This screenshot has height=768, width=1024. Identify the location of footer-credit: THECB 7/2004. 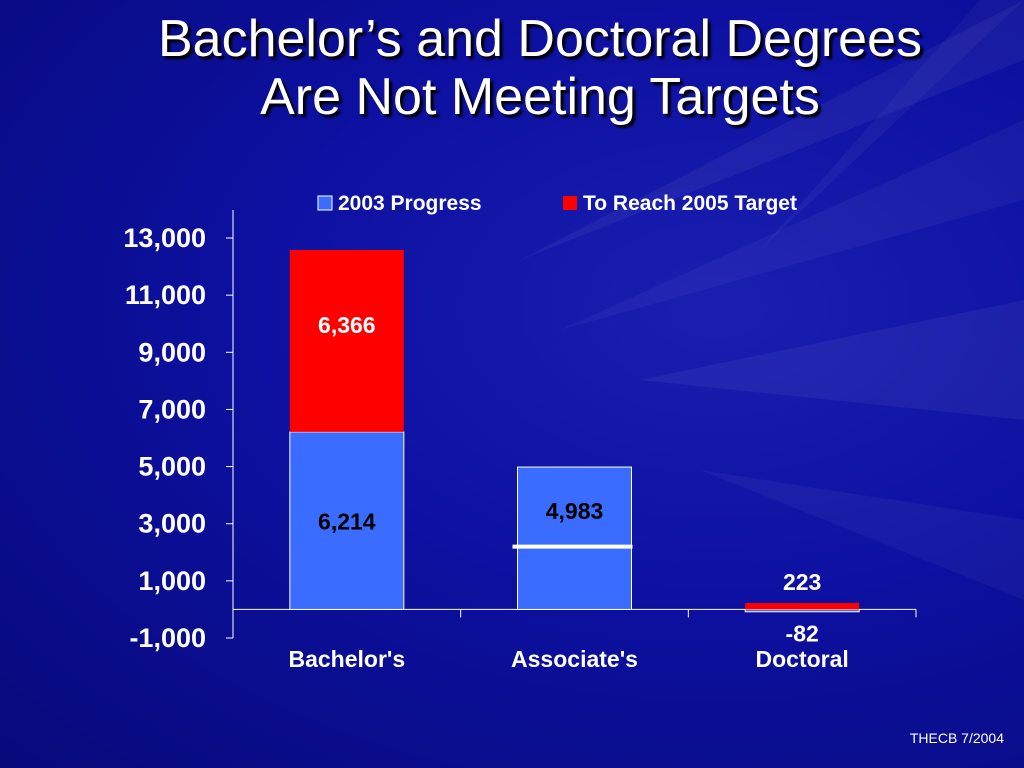
(956, 738).